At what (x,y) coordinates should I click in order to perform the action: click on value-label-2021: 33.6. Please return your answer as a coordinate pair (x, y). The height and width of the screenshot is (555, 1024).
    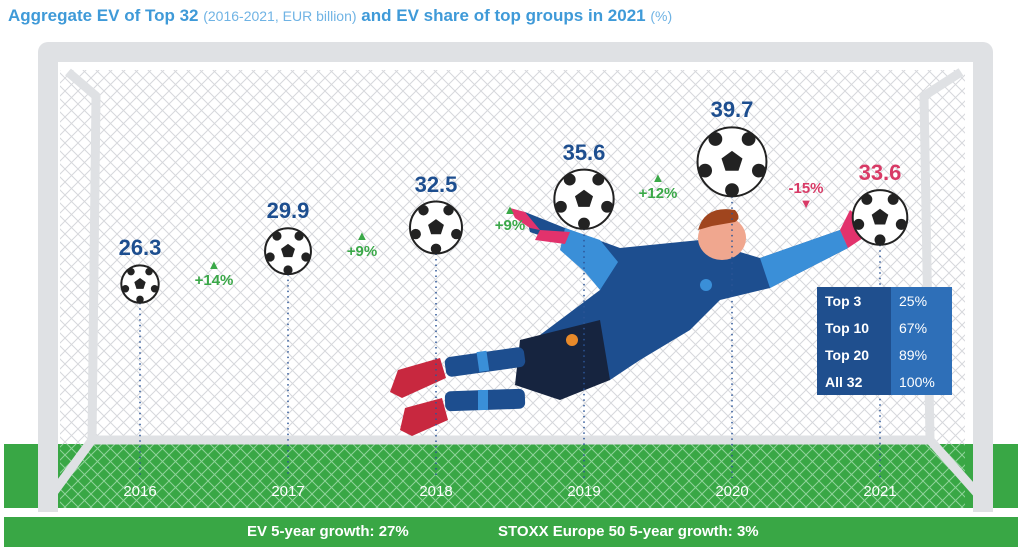
    Looking at the image, I should click on (880, 173).